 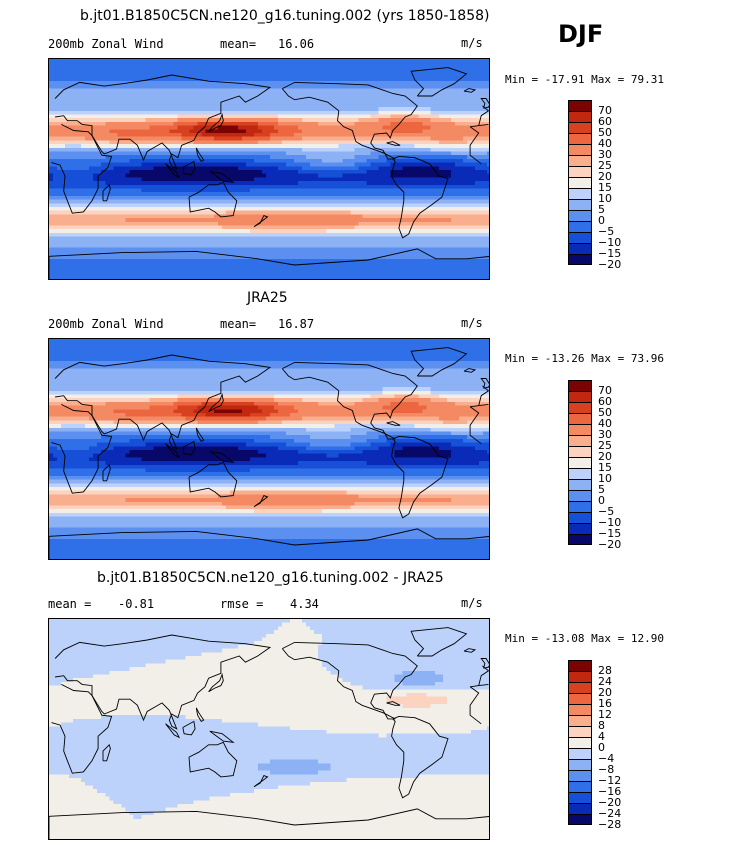 I want to click on colorbar-diff: 28 24 20 16 12 8 4 0 −4 −8 −12 −16 −20 −24 −28, so click(x=594, y=745).